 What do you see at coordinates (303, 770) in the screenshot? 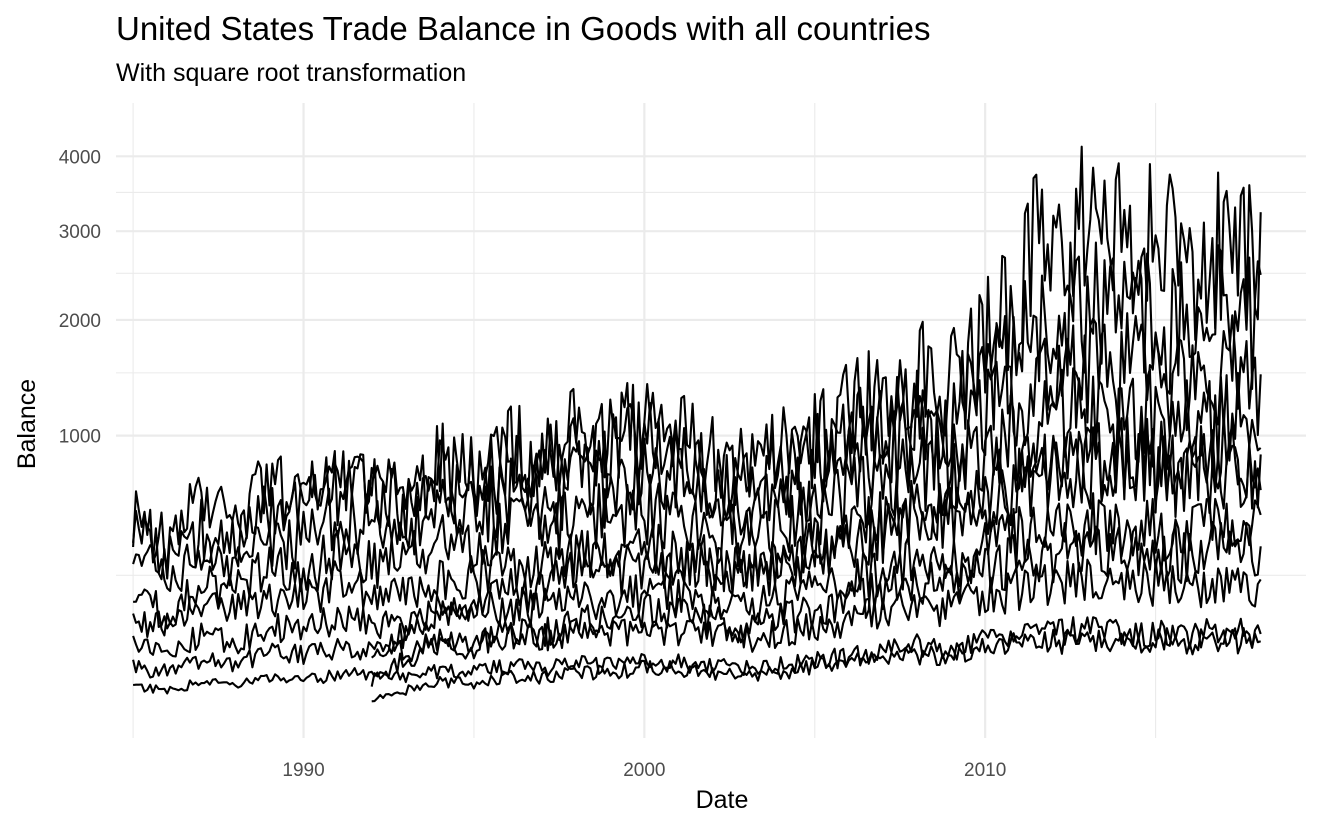
I see `x-tick-label: 1990` at bounding box center [303, 770].